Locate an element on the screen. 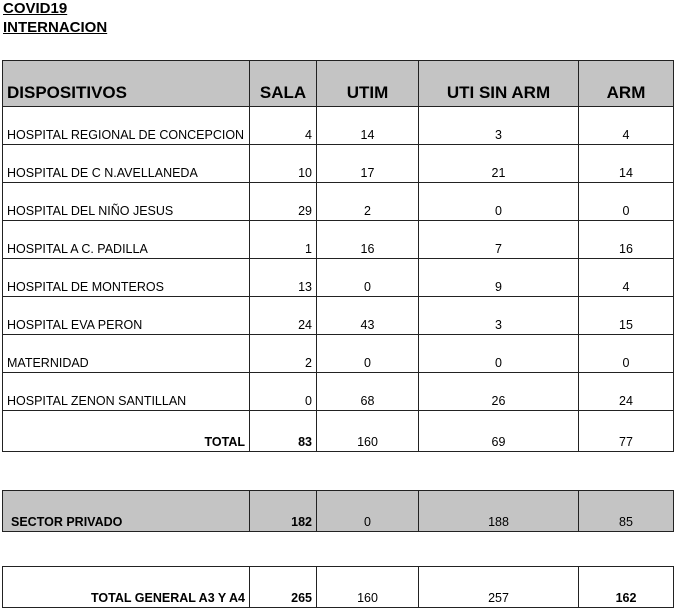 The image size is (676, 610). sala-value: 0 is located at coordinates (283, 391).